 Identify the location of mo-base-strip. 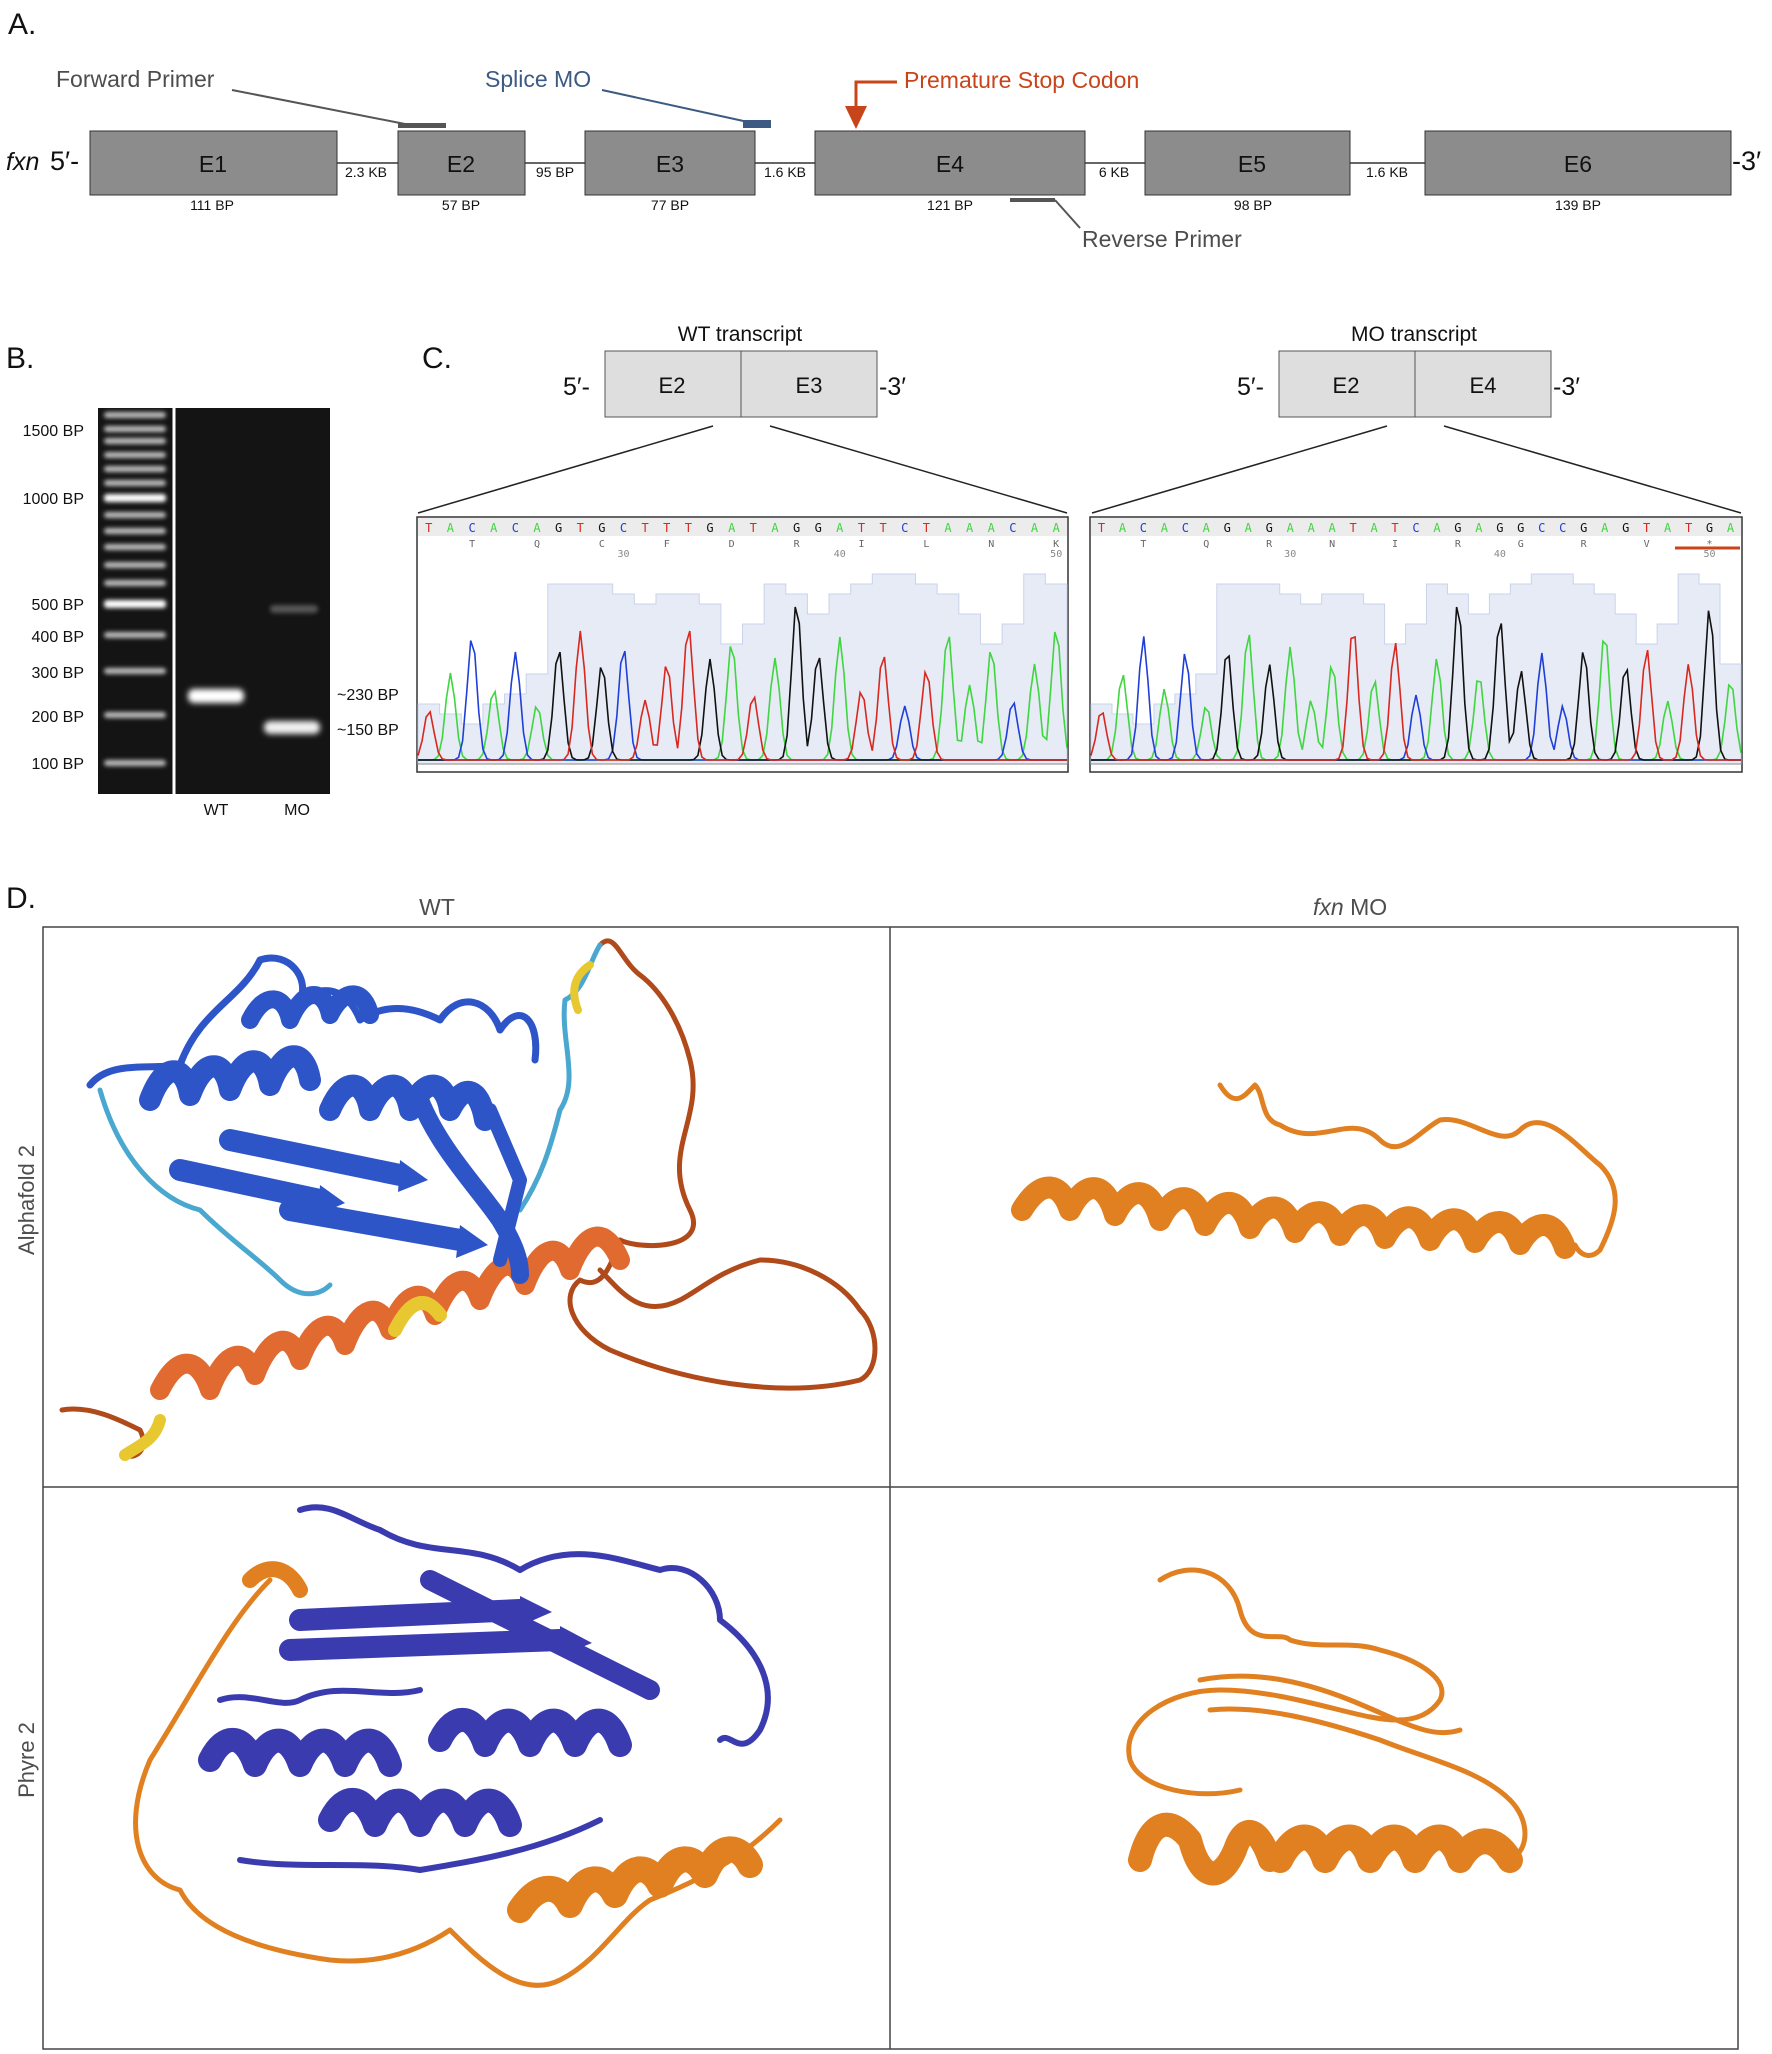
(1416, 527).